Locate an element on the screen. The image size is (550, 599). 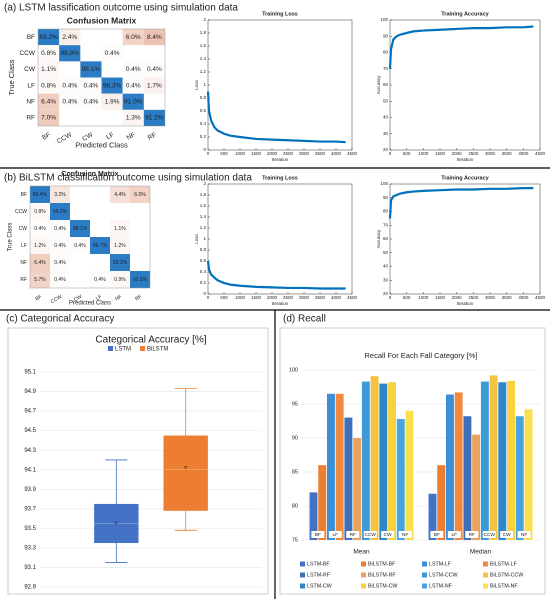
y-tick-label: 80 is located at coordinates (295, 506).